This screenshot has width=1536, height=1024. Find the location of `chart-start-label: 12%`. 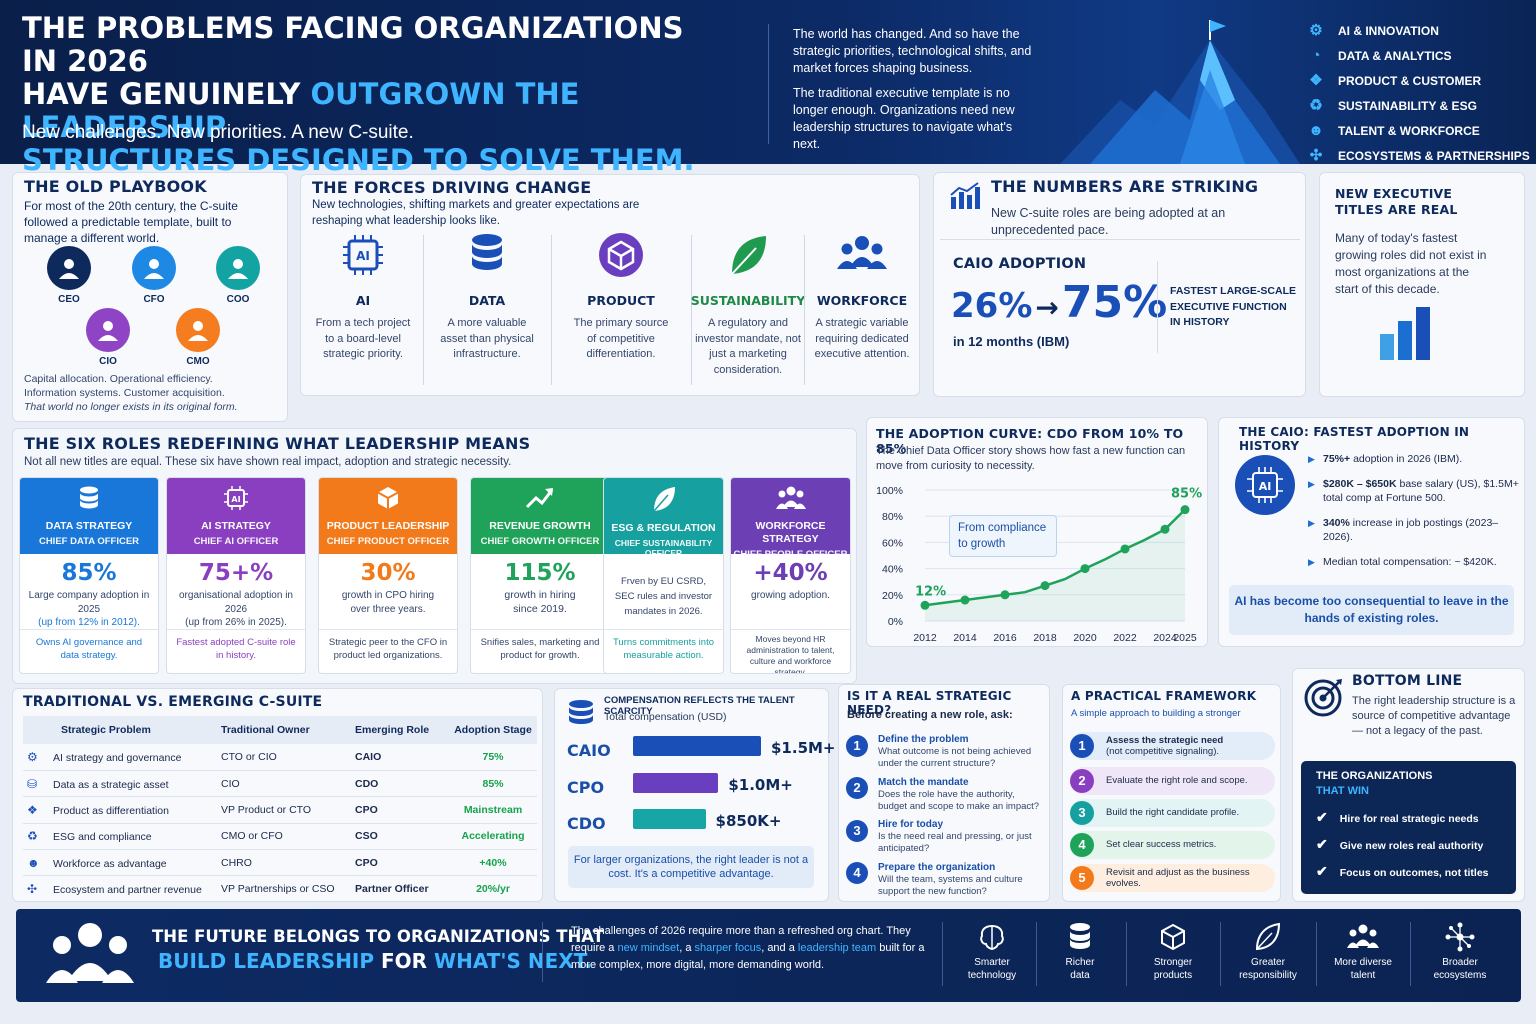

chart-start-label: 12% is located at coordinates (930, 591).